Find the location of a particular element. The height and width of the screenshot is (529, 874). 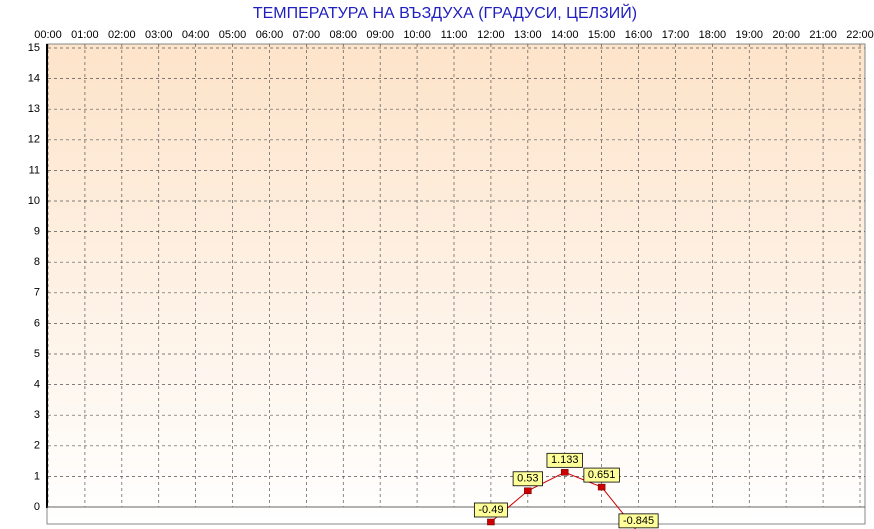

data-label-text: -0.49 is located at coordinates (490, 510).